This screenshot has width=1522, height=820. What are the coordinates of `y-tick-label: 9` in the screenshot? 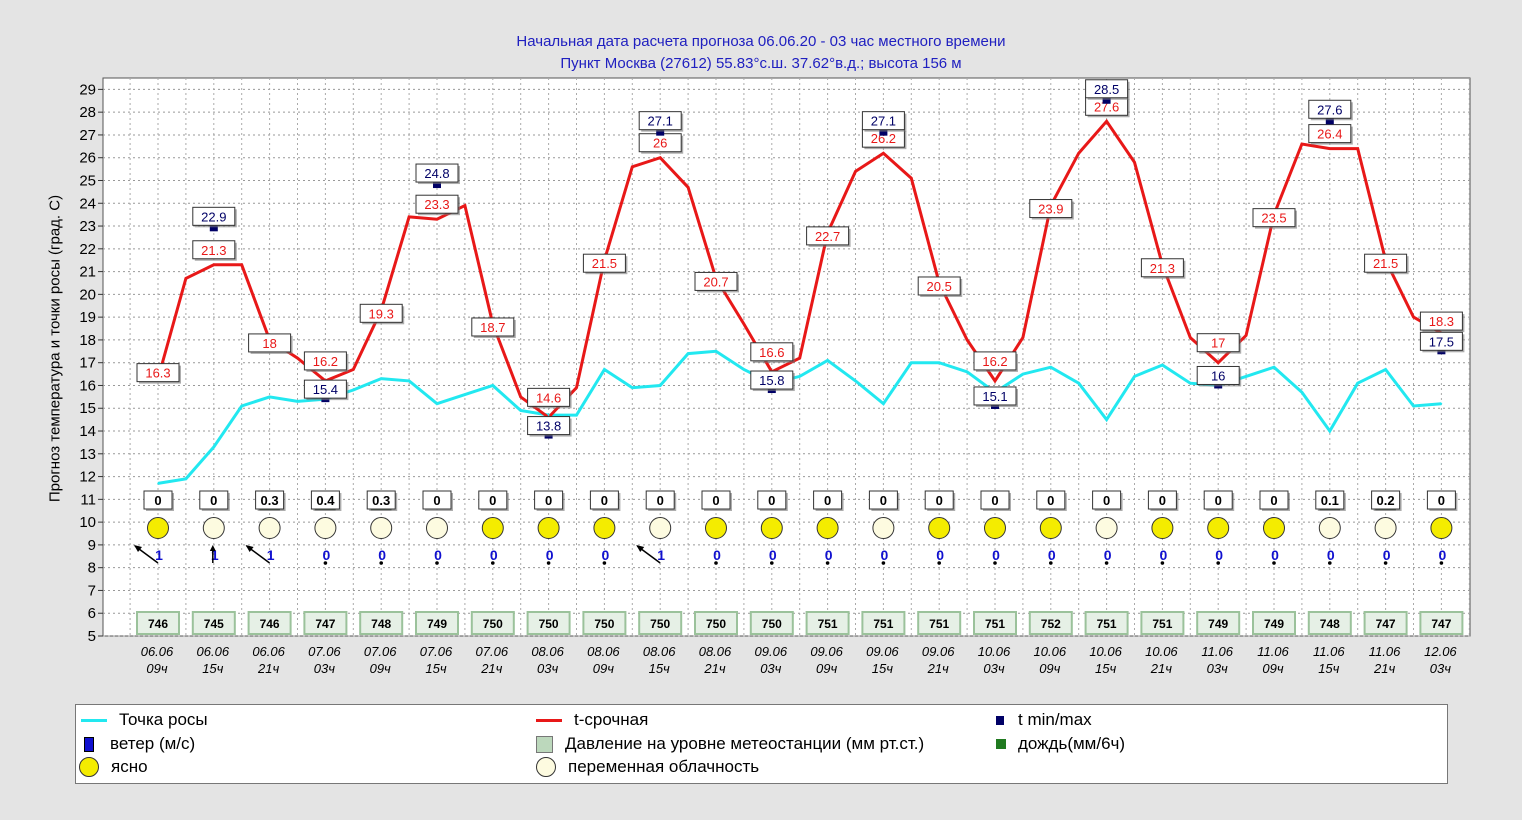 It's located at (92, 545).